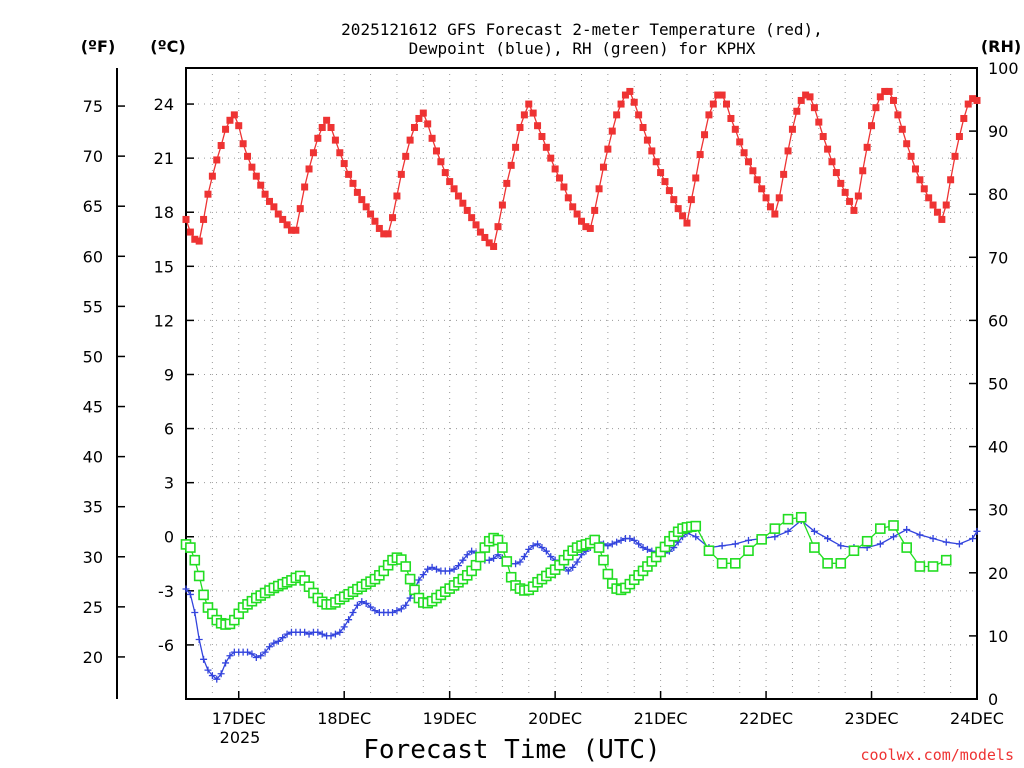  Describe the element at coordinates (169, 483) in the screenshot. I see `celsius-tick-label: 3` at that location.